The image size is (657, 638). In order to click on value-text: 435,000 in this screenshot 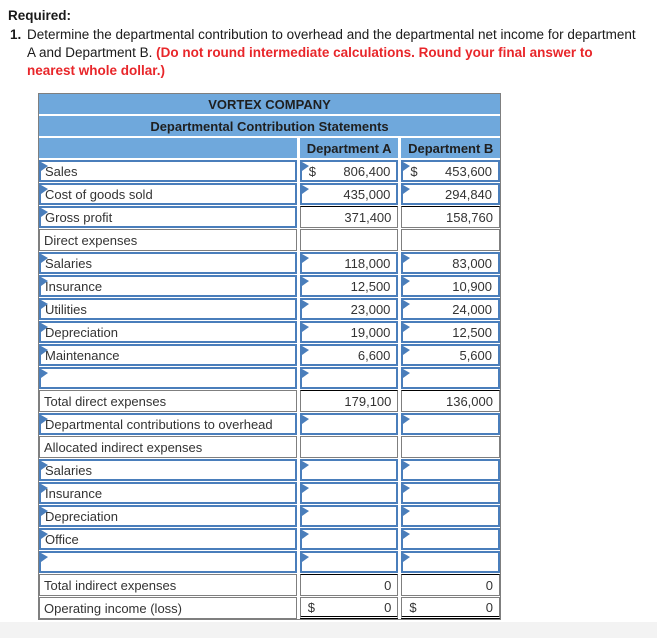, I will do `click(367, 194)`.